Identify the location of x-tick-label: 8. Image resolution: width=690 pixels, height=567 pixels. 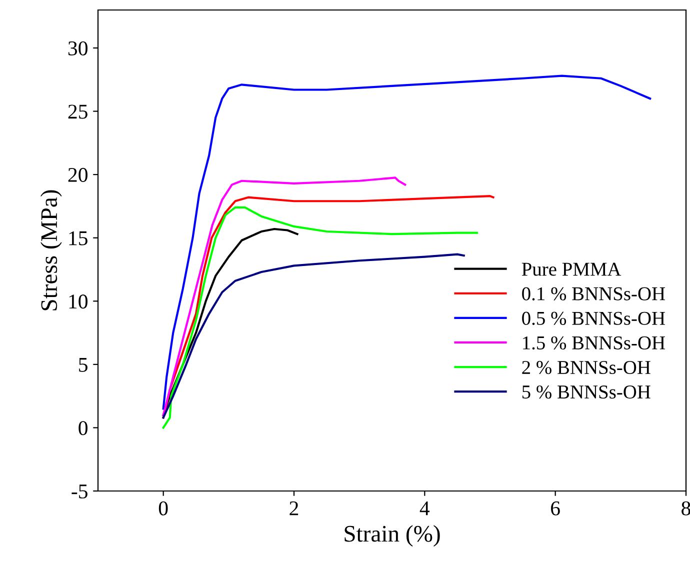
(686, 508).